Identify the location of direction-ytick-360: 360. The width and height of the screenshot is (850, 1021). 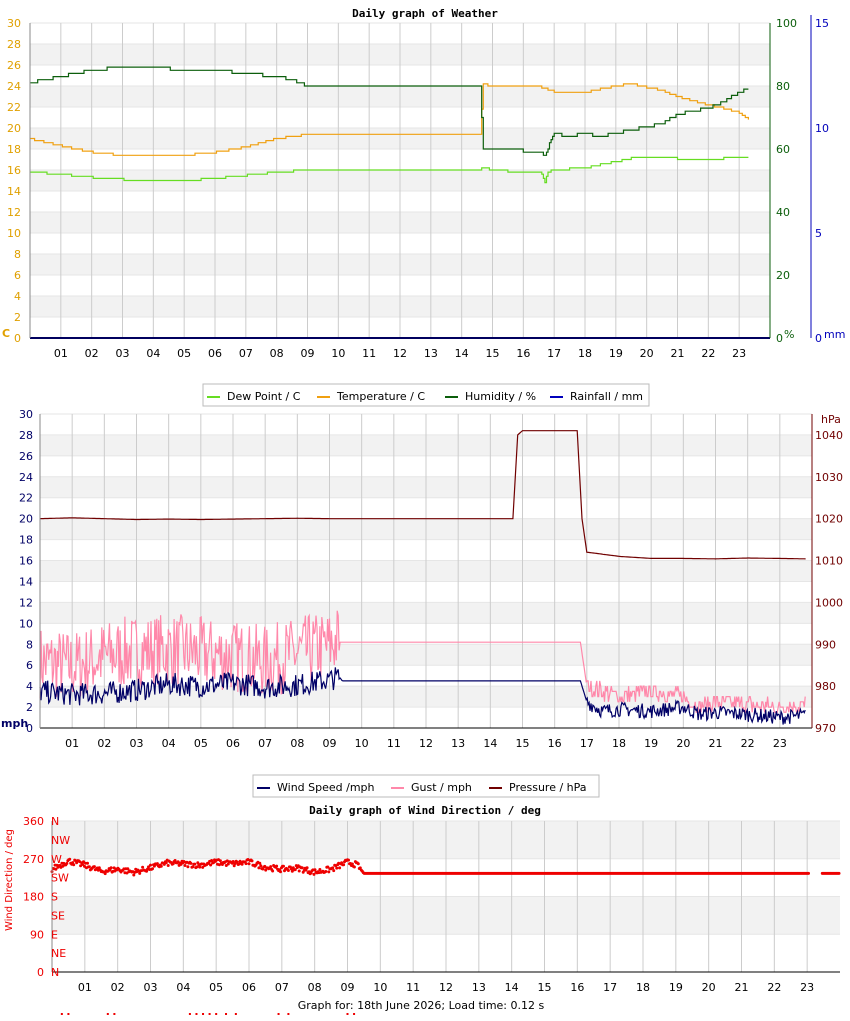
(33, 821).